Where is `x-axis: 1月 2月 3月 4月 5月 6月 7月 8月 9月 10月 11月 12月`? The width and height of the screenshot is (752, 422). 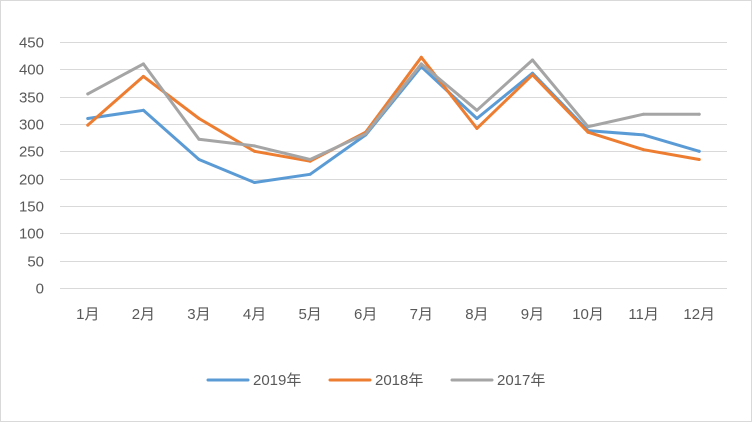 x-axis: 1月 2月 3月 4月 5月 6月 7月 8月 9月 10月 11月 12月 is located at coordinates (395, 314).